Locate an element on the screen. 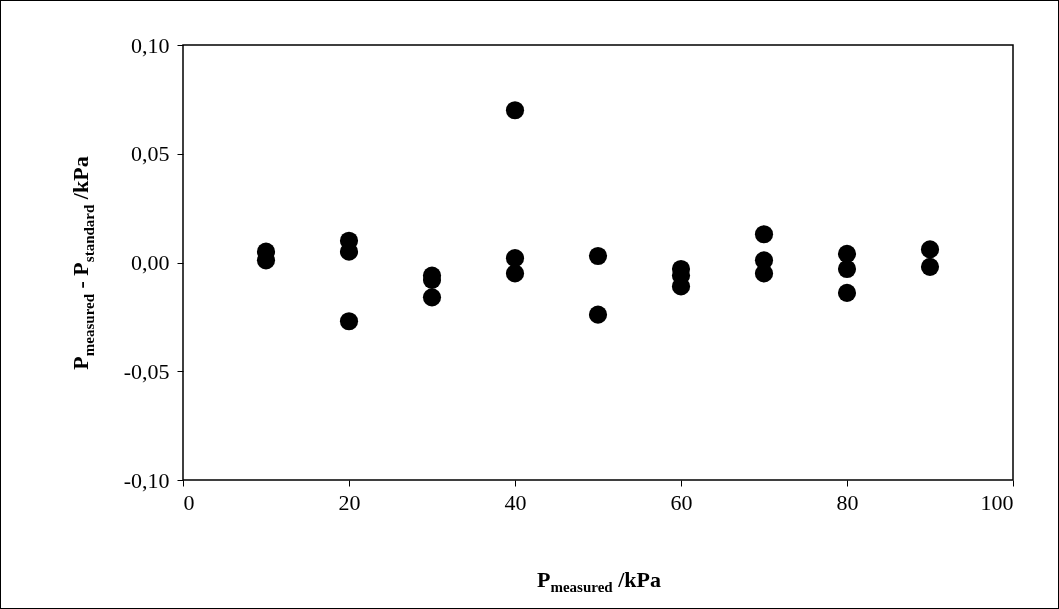  x-tick-label: 60 is located at coordinates (681, 502).